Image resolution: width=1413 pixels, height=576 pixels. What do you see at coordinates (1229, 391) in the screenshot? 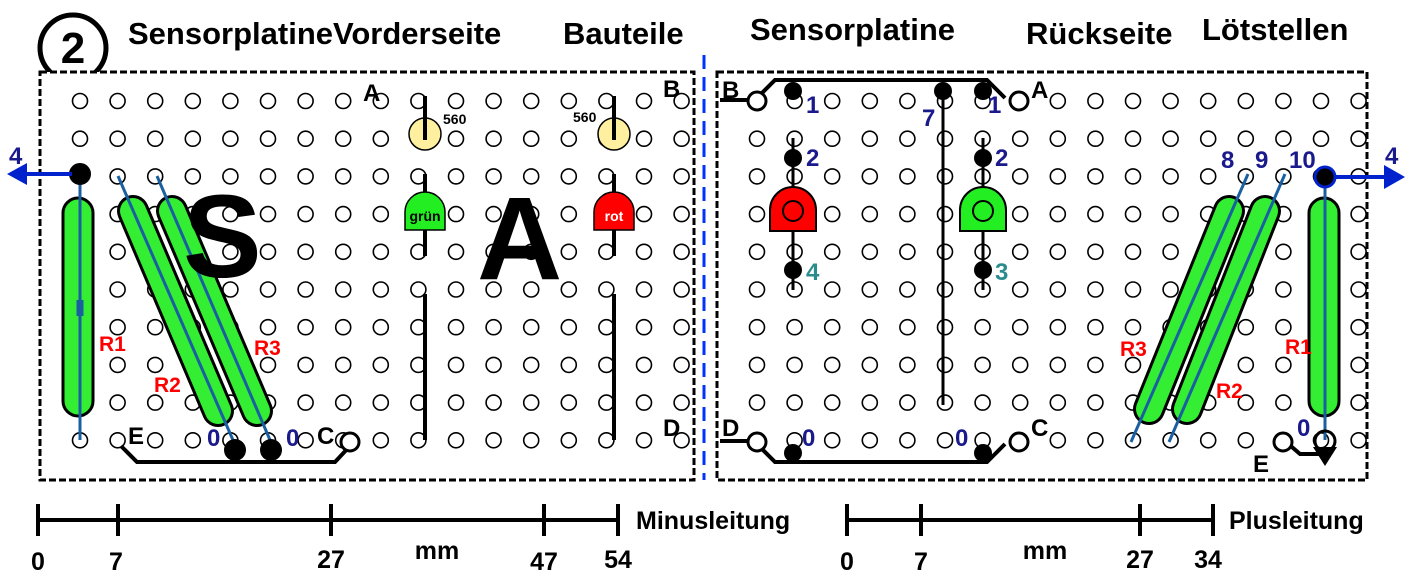
I see `back-label-r2: R2` at bounding box center [1229, 391].